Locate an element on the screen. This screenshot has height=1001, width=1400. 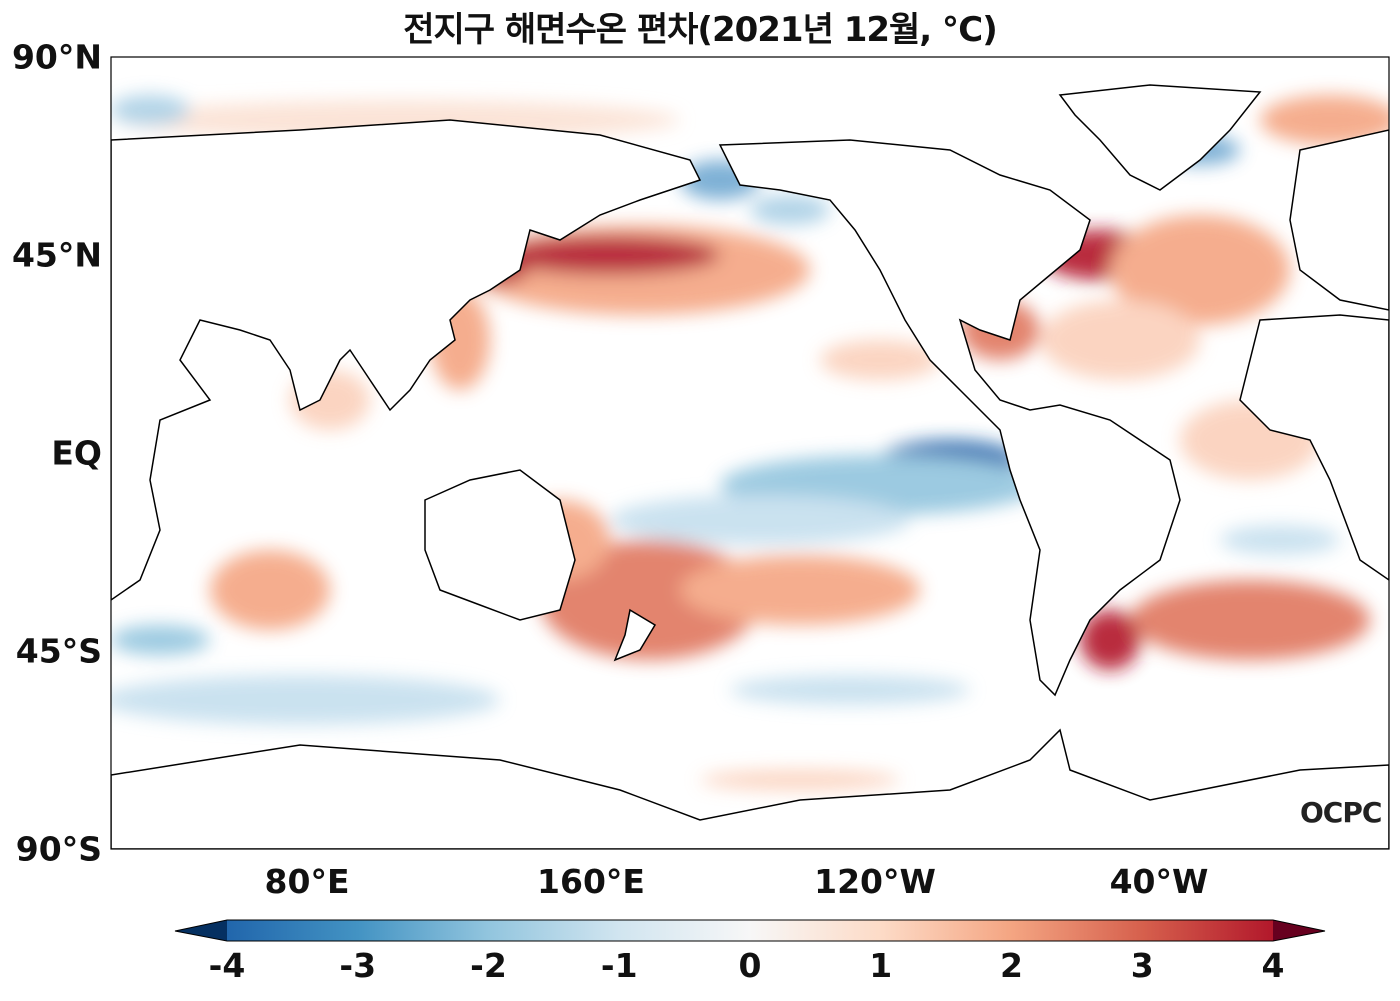
ocpc-logo-text: OCPC is located at coordinates (1341, 812).